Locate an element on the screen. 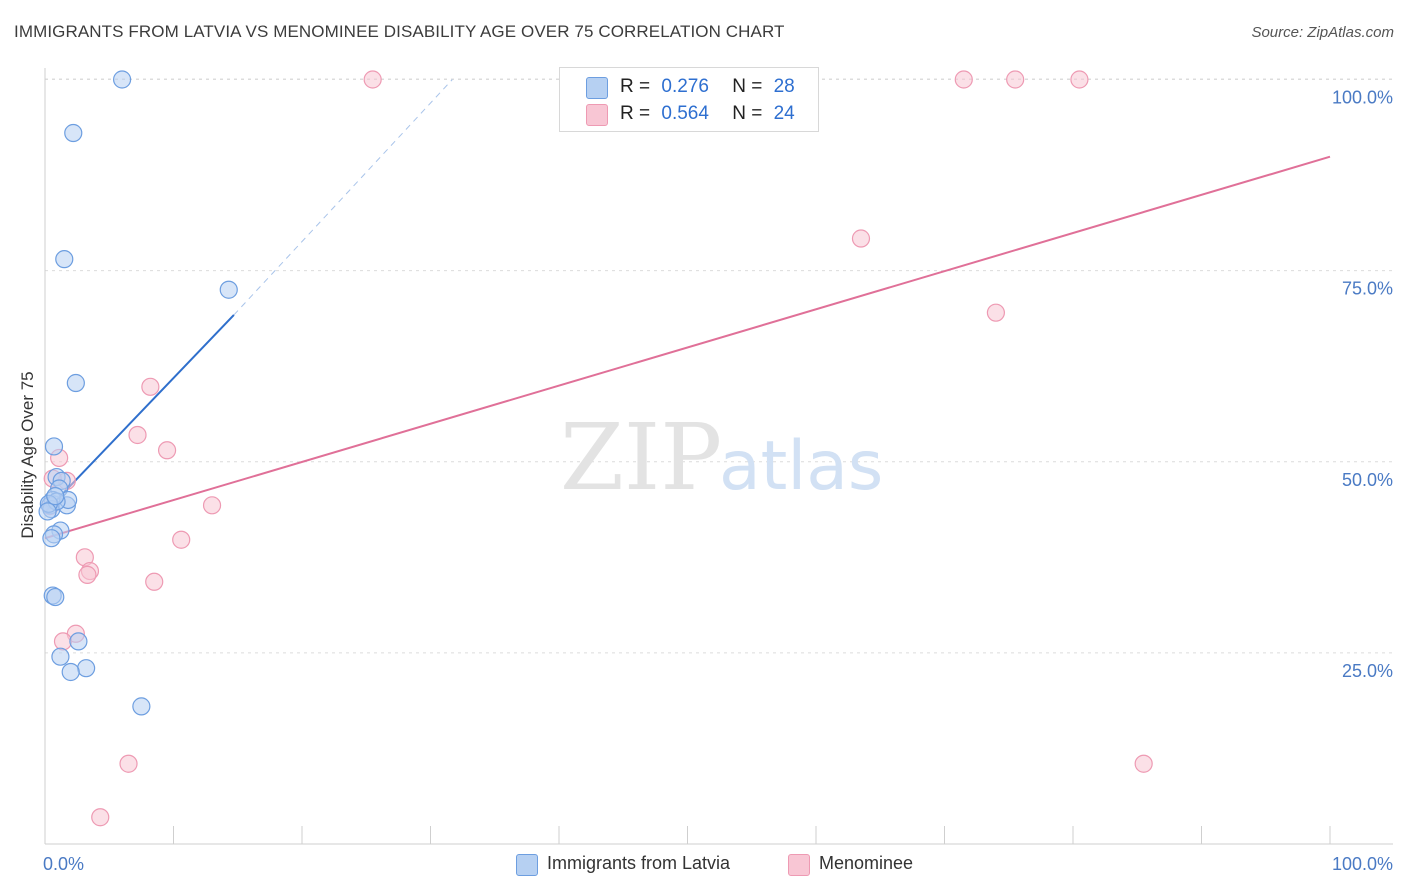 This screenshot has width=1406, height=892. y-axis-label: Disability Age Over 75 is located at coordinates (27, 454).